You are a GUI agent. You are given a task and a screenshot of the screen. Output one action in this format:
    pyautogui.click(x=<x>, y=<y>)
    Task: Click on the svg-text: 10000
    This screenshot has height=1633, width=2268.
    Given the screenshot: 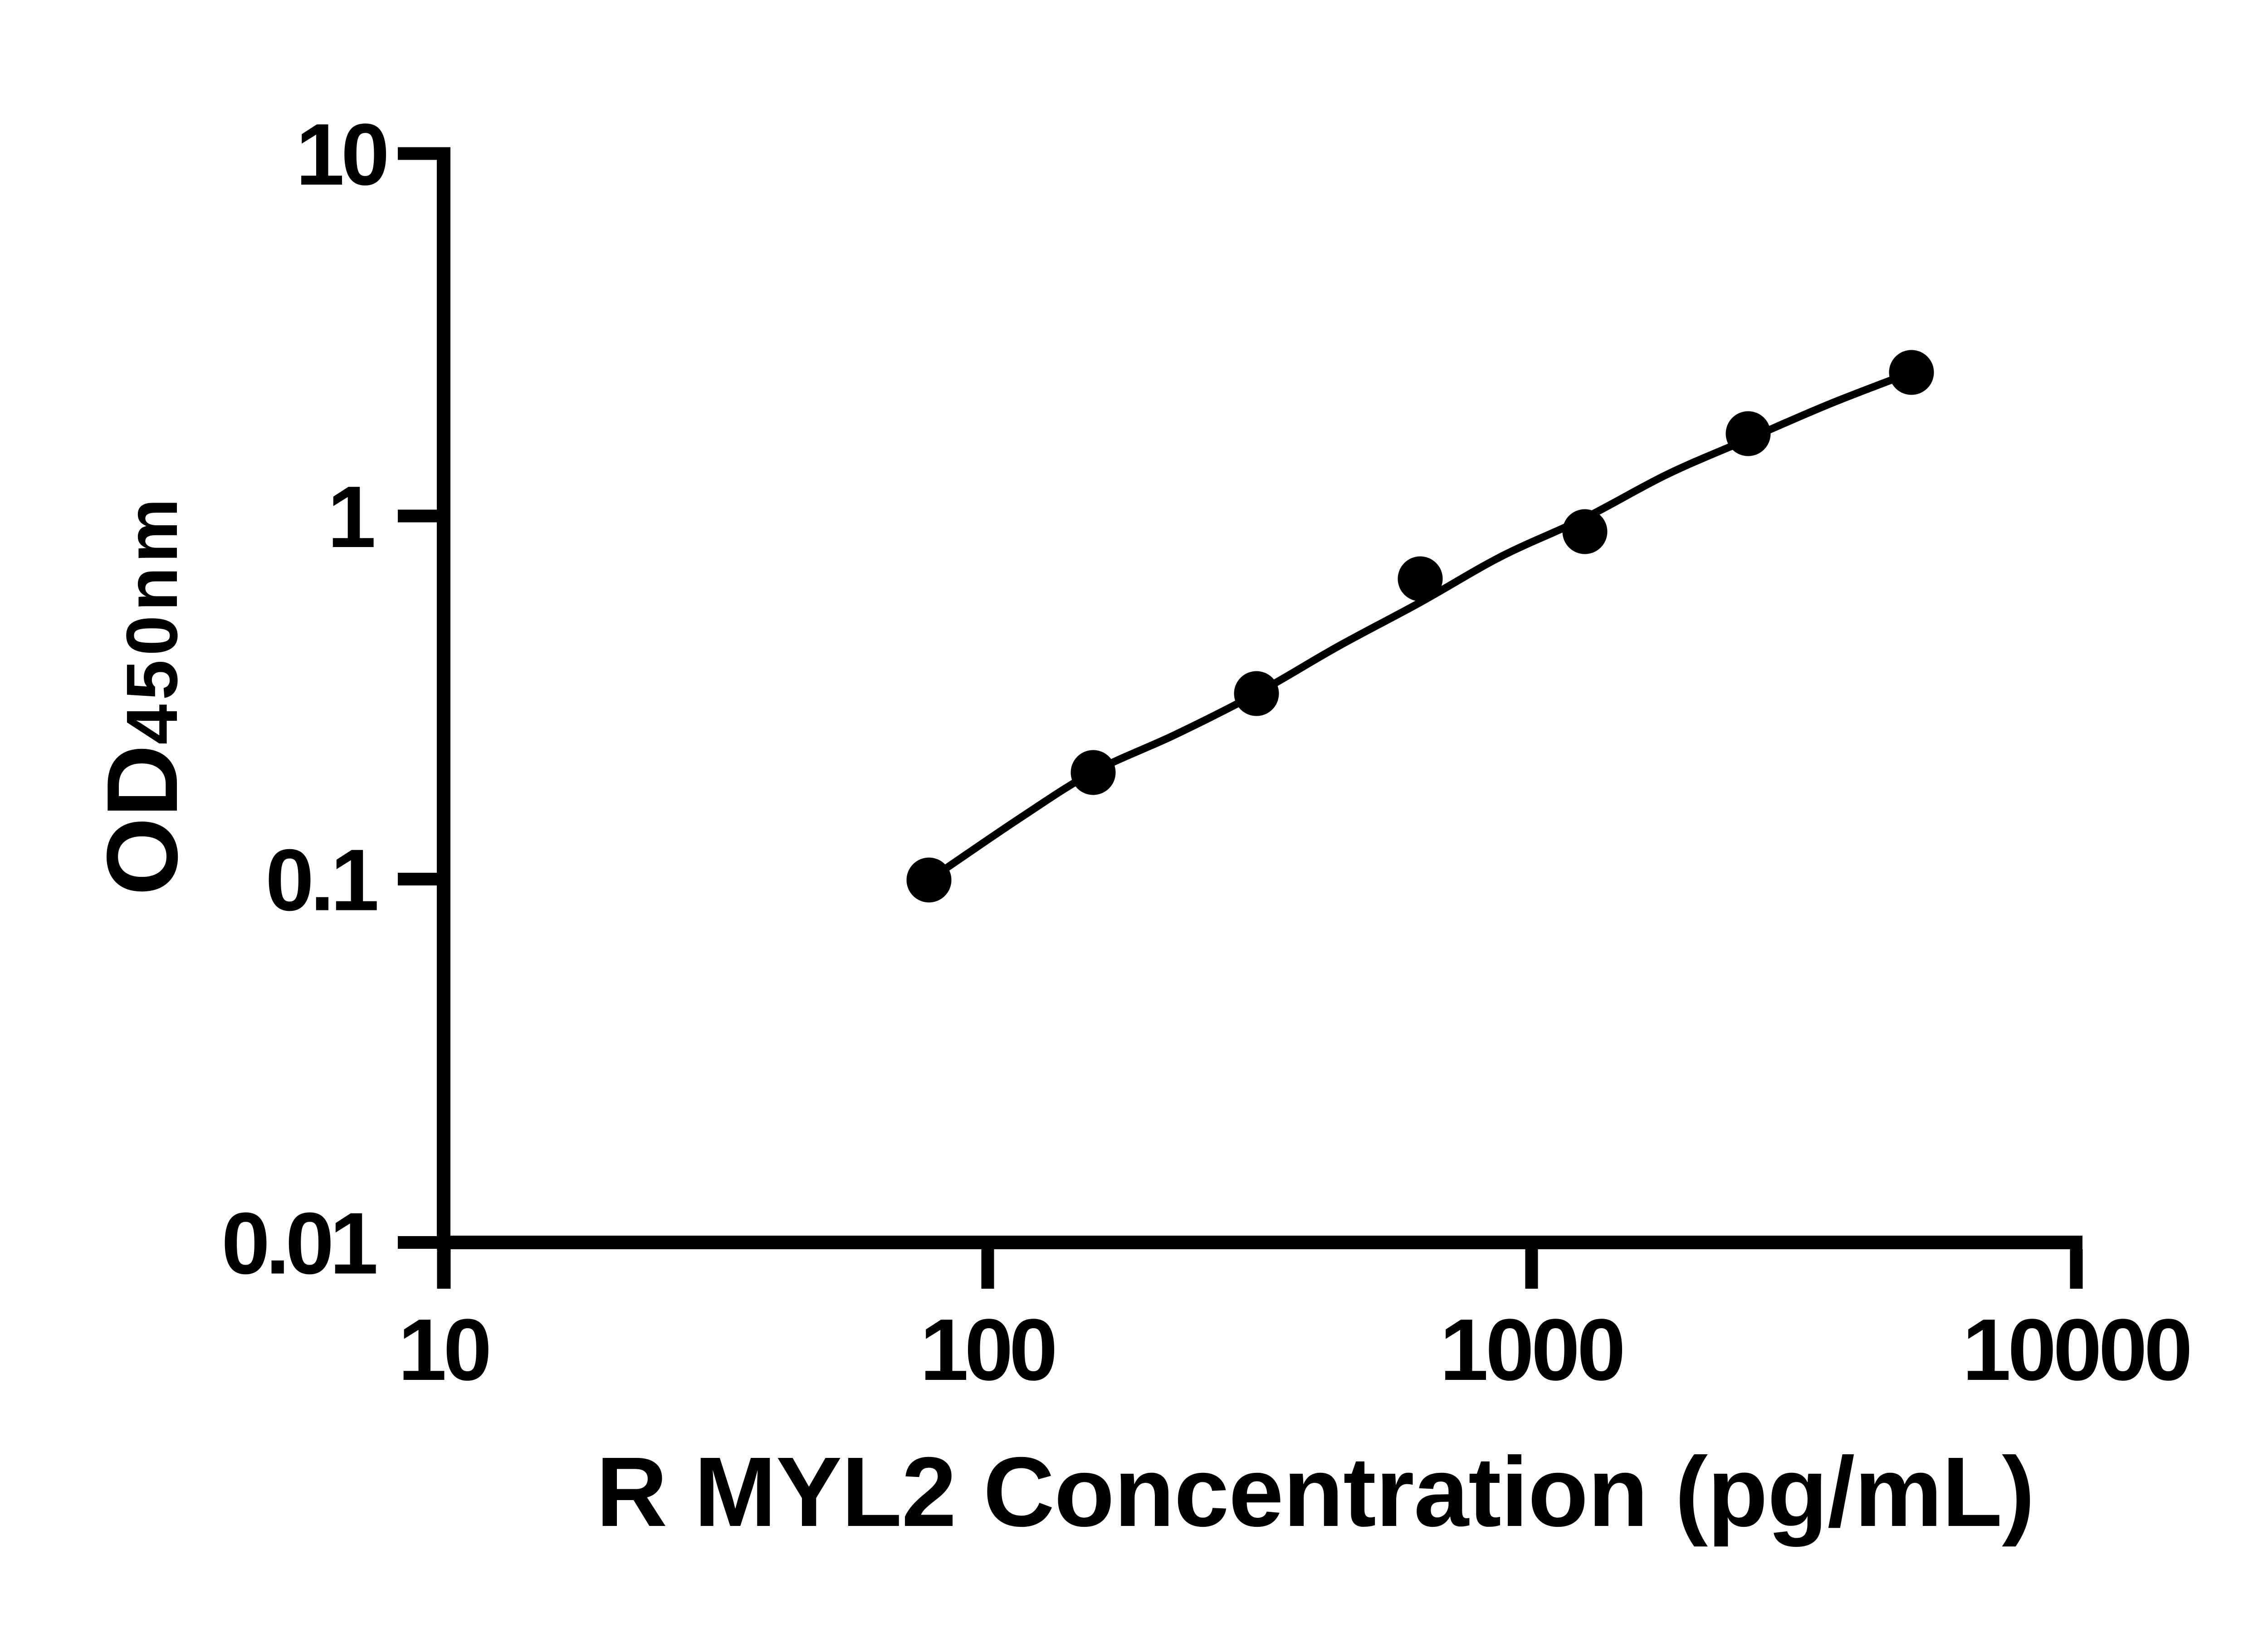 What is the action you would take?
    pyautogui.click(x=2078, y=1349)
    